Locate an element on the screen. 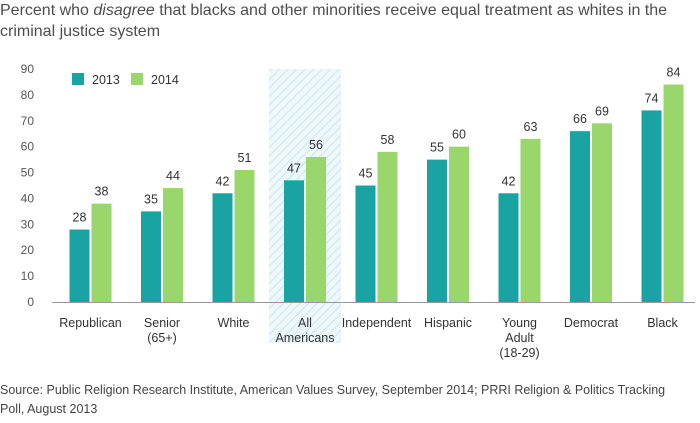 This screenshot has height=423, width=700. legend-swatch-2014 is located at coordinates (137, 79).